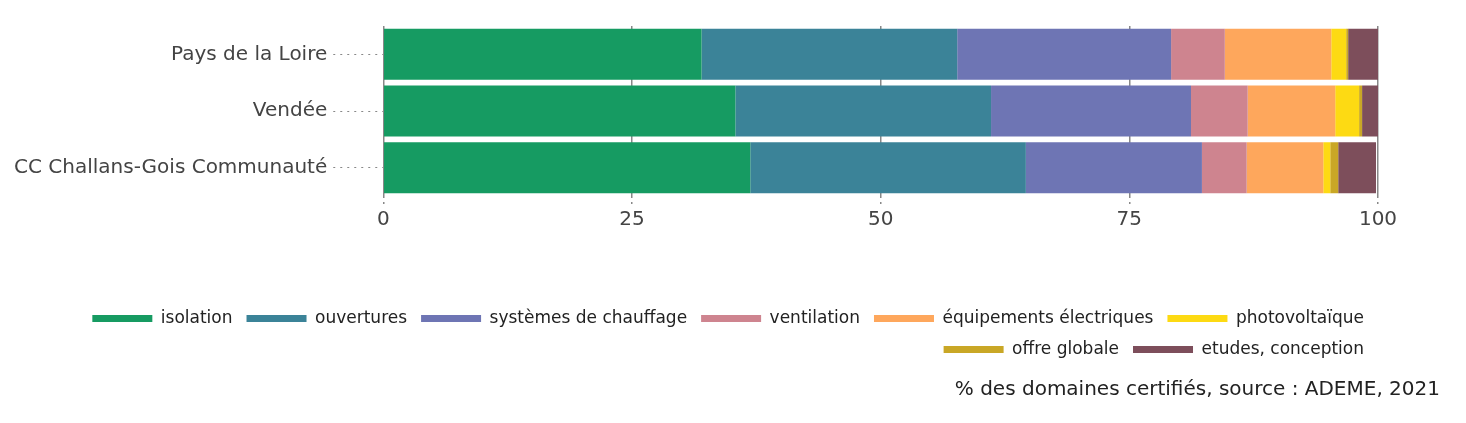 The height and width of the screenshot is (423, 1466). Describe the element at coordinates (361, 316) in the screenshot. I see `legend-label: ouvertures` at that location.